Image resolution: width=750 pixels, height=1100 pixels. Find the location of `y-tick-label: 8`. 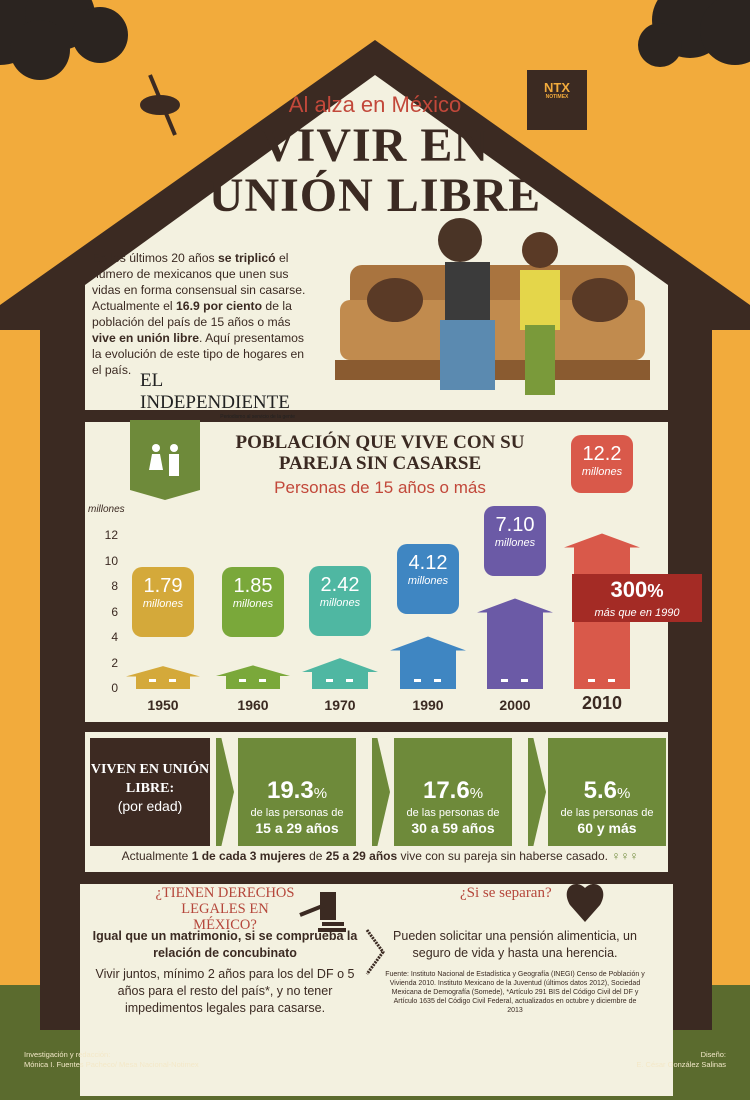

y-tick-label: 8 is located at coordinates (114, 586).